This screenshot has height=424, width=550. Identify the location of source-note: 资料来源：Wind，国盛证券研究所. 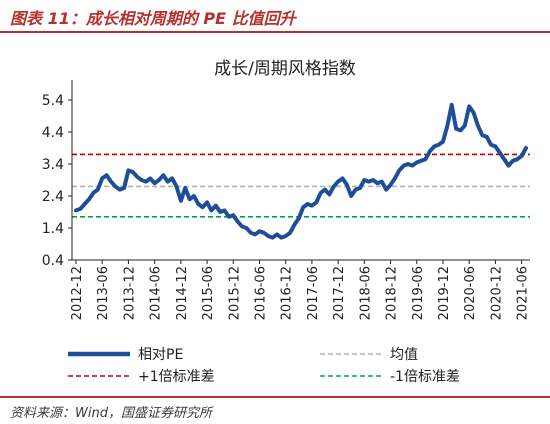
(111, 413).